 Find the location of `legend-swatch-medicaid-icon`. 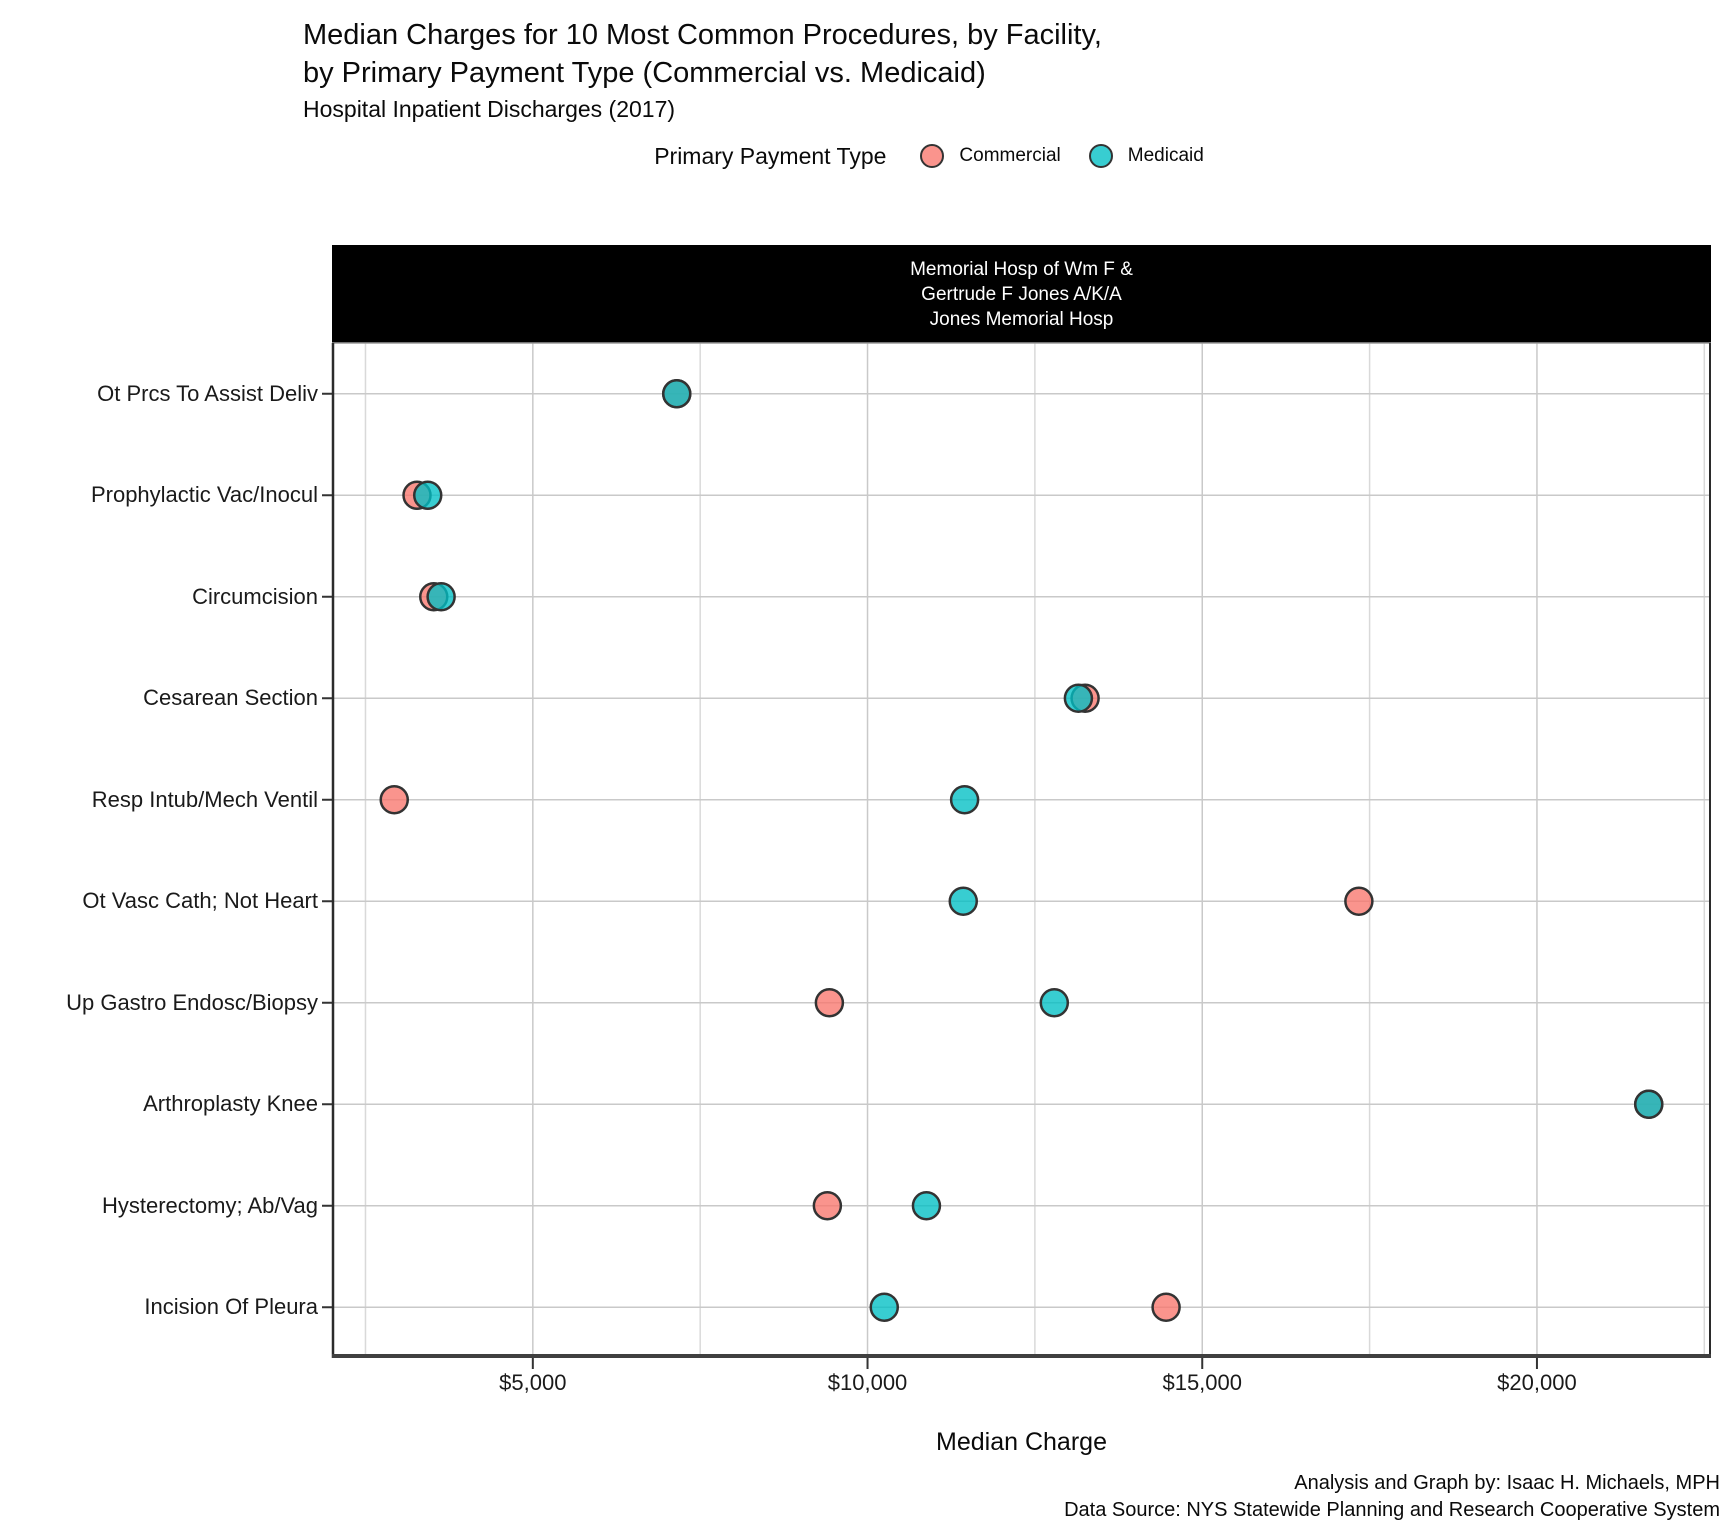

legend-swatch-medicaid-icon is located at coordinates (1100, 156).